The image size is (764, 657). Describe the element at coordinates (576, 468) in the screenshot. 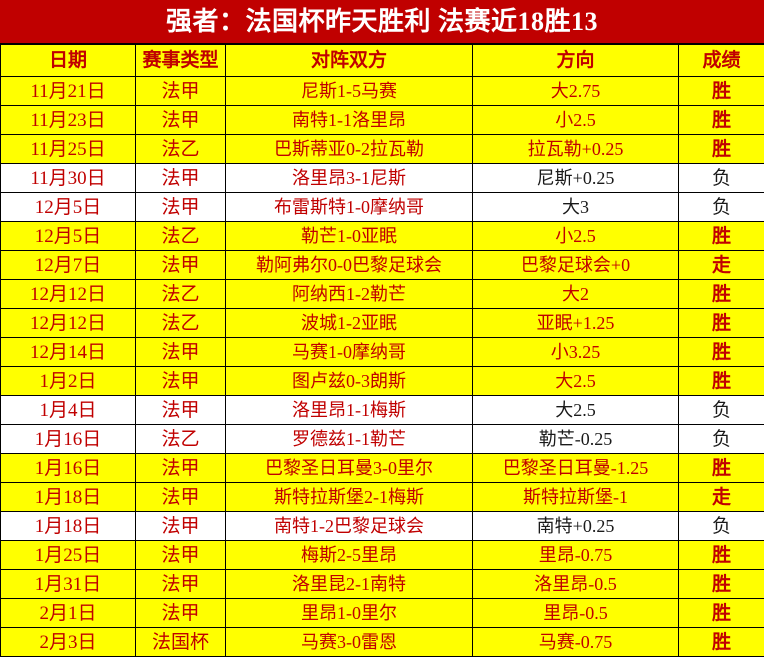

I see `cell-direction: 巴黎圣日耳曼-1.25` at that location.